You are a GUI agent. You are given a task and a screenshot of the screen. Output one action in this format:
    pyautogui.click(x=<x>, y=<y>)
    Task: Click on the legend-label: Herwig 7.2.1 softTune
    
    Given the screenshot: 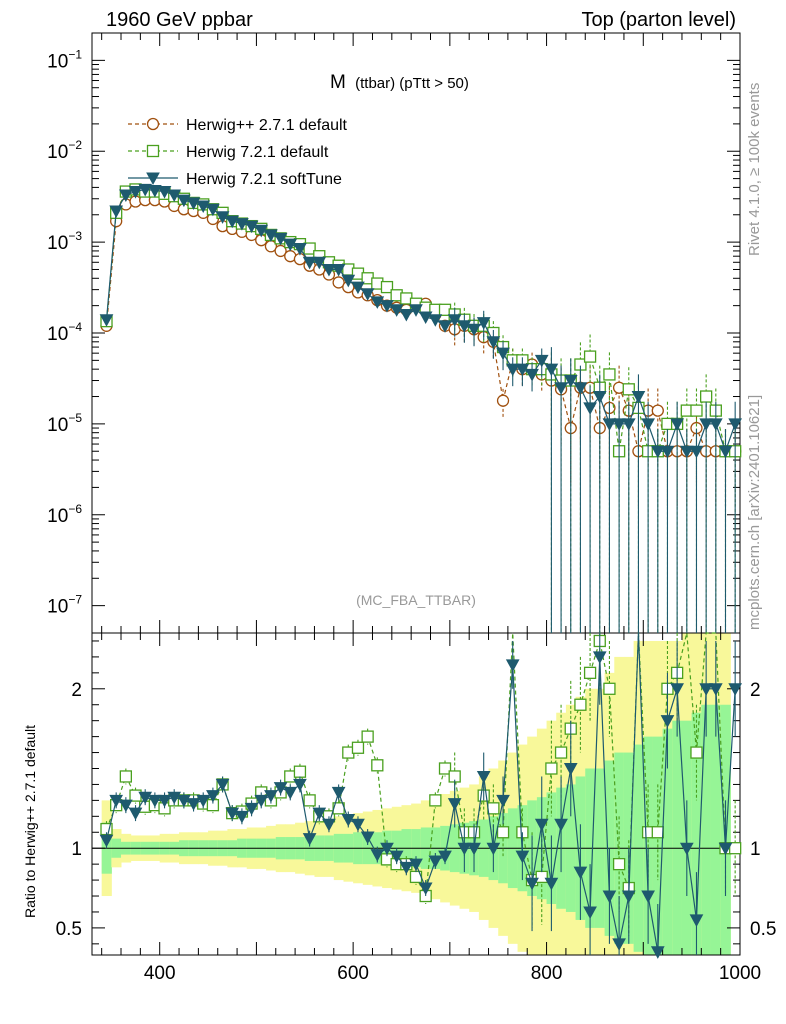 What is the action you would take?
    pyautogui.click(x=264, y=179)
    